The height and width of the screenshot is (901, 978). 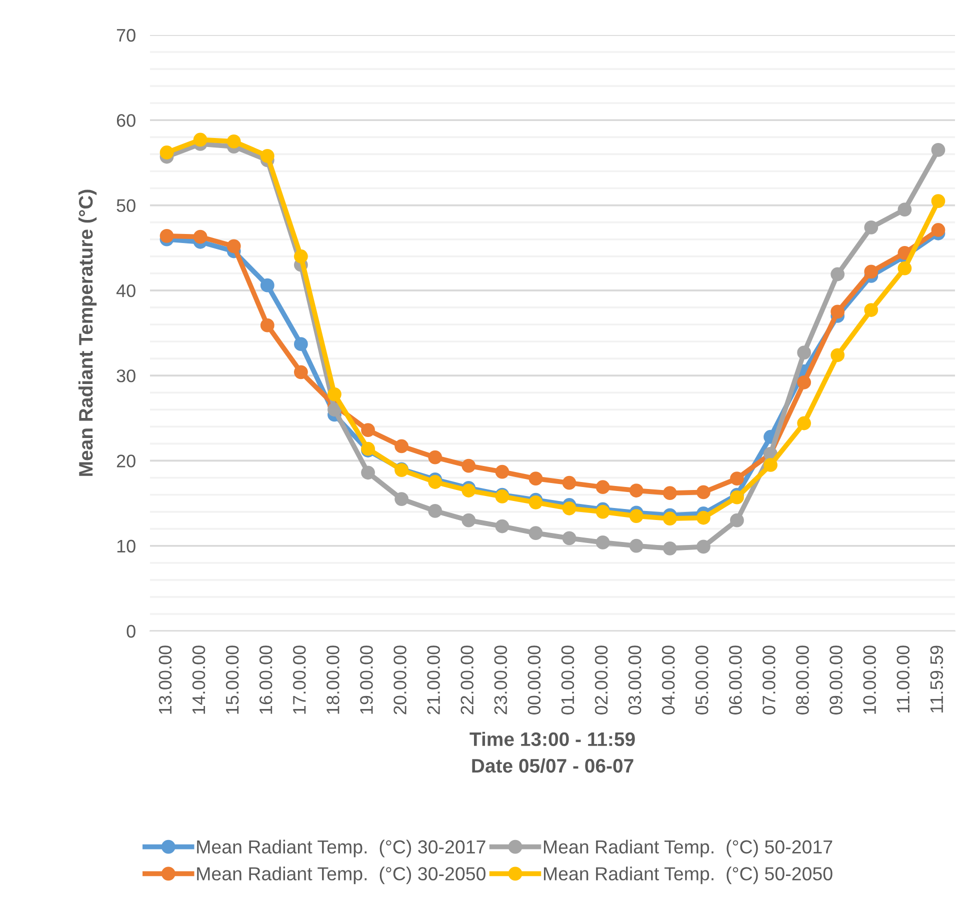 What do you see at coordinates (333, 680) in the screenshot?
I see `x-tick-label: 18.00.00` at bounding box center [333, 680].